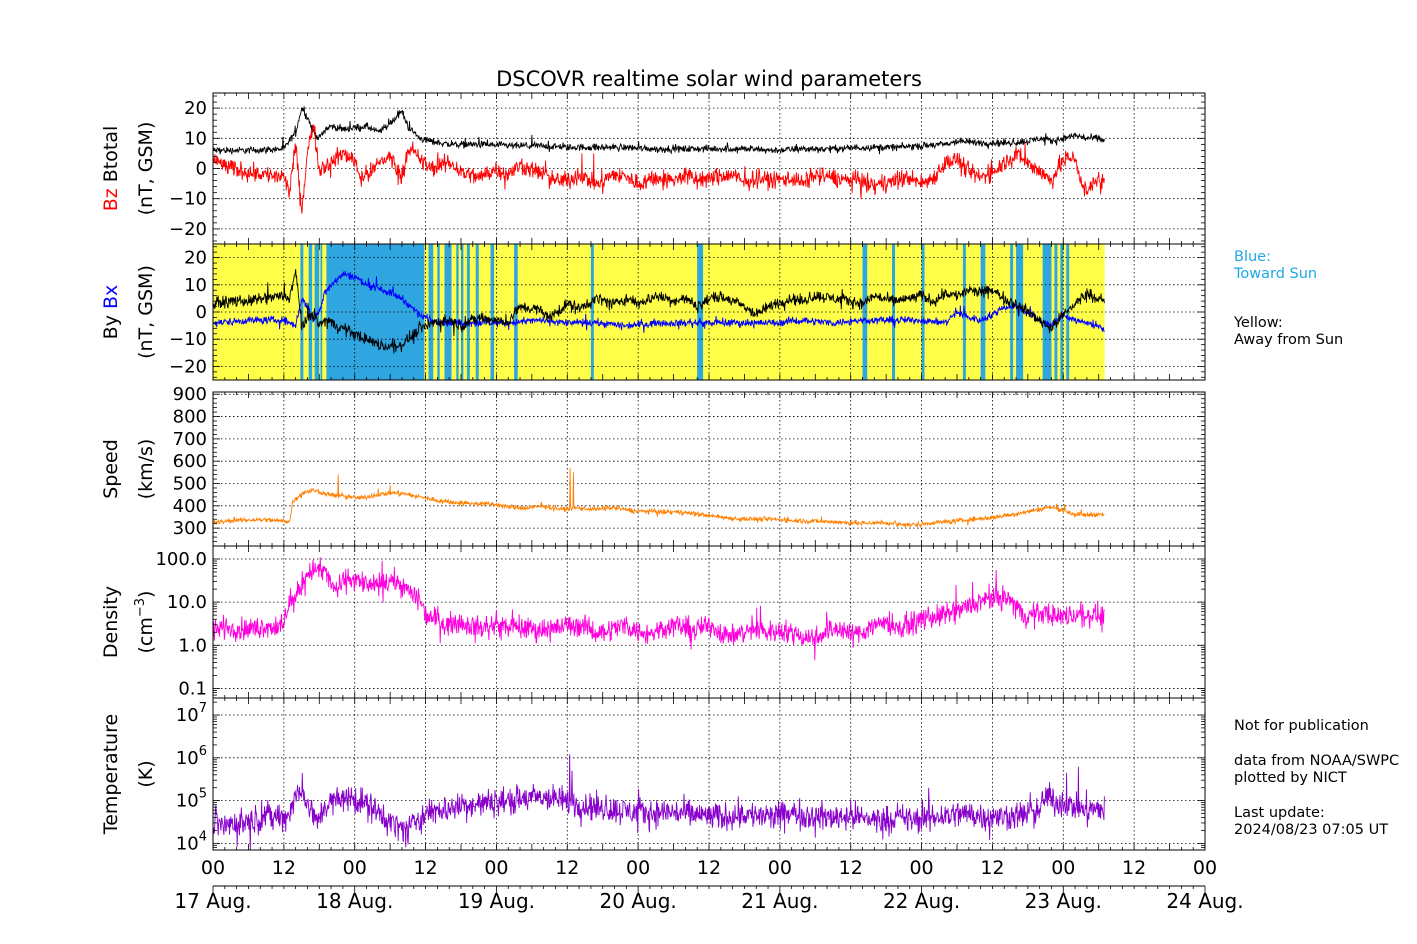 The width and height of the screenshot is (1417, 944). Describe the element at coordinates (659, 802) in the screenshot. I see `series-temperature` at that location.